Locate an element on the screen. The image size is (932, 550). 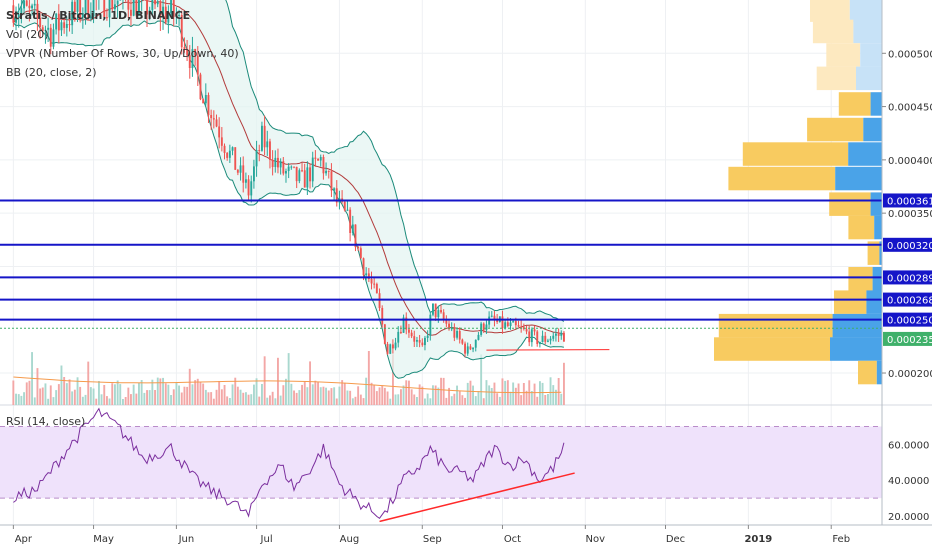
chart-title: Stratis / Bitcoin, 1D, BINANCE is located at coordinates (98, 15).